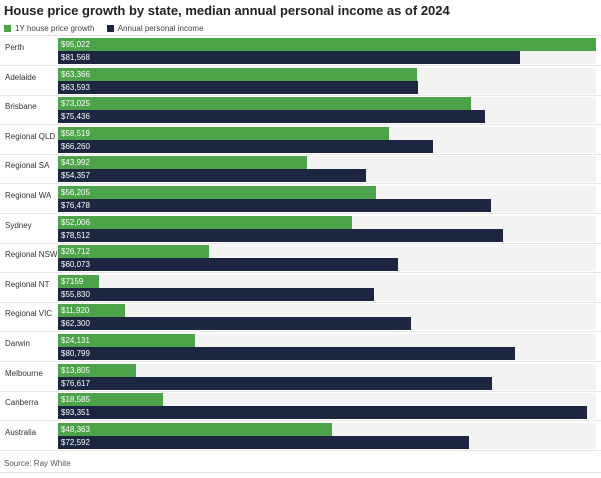  I want to click on category-label: Regional QLD, so click(30, 136).